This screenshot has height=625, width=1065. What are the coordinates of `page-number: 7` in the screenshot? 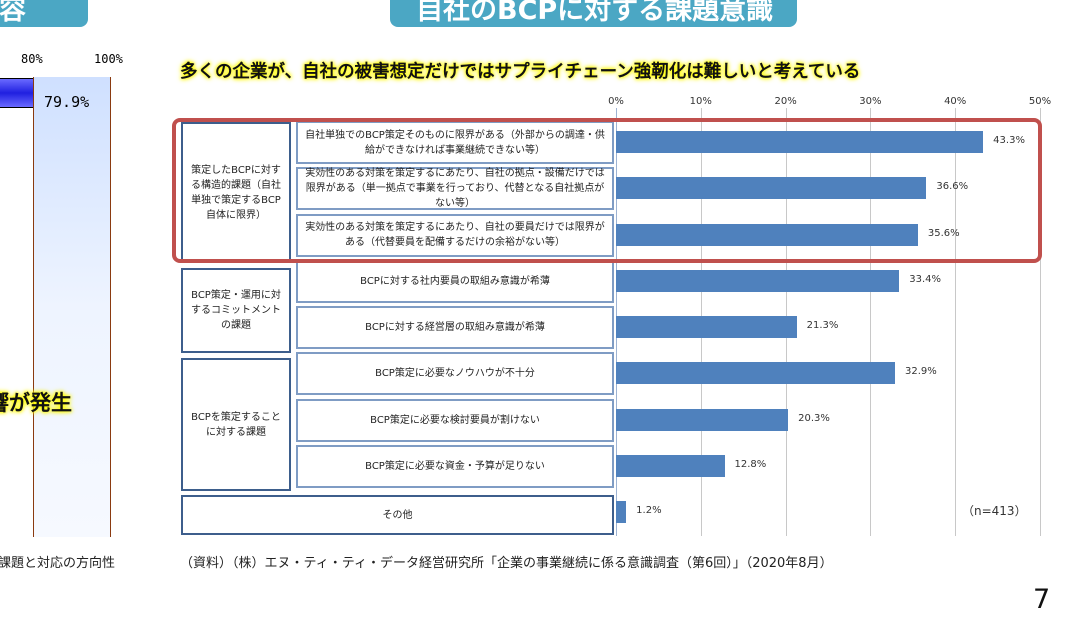 It's located at (1042, 599).